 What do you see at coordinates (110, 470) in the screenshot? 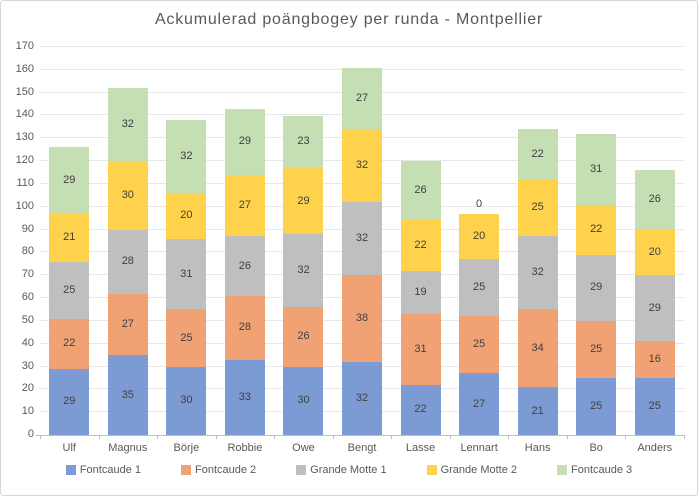
I see `legend-label: Fontcaude 1` at bounding box center [110, 470].